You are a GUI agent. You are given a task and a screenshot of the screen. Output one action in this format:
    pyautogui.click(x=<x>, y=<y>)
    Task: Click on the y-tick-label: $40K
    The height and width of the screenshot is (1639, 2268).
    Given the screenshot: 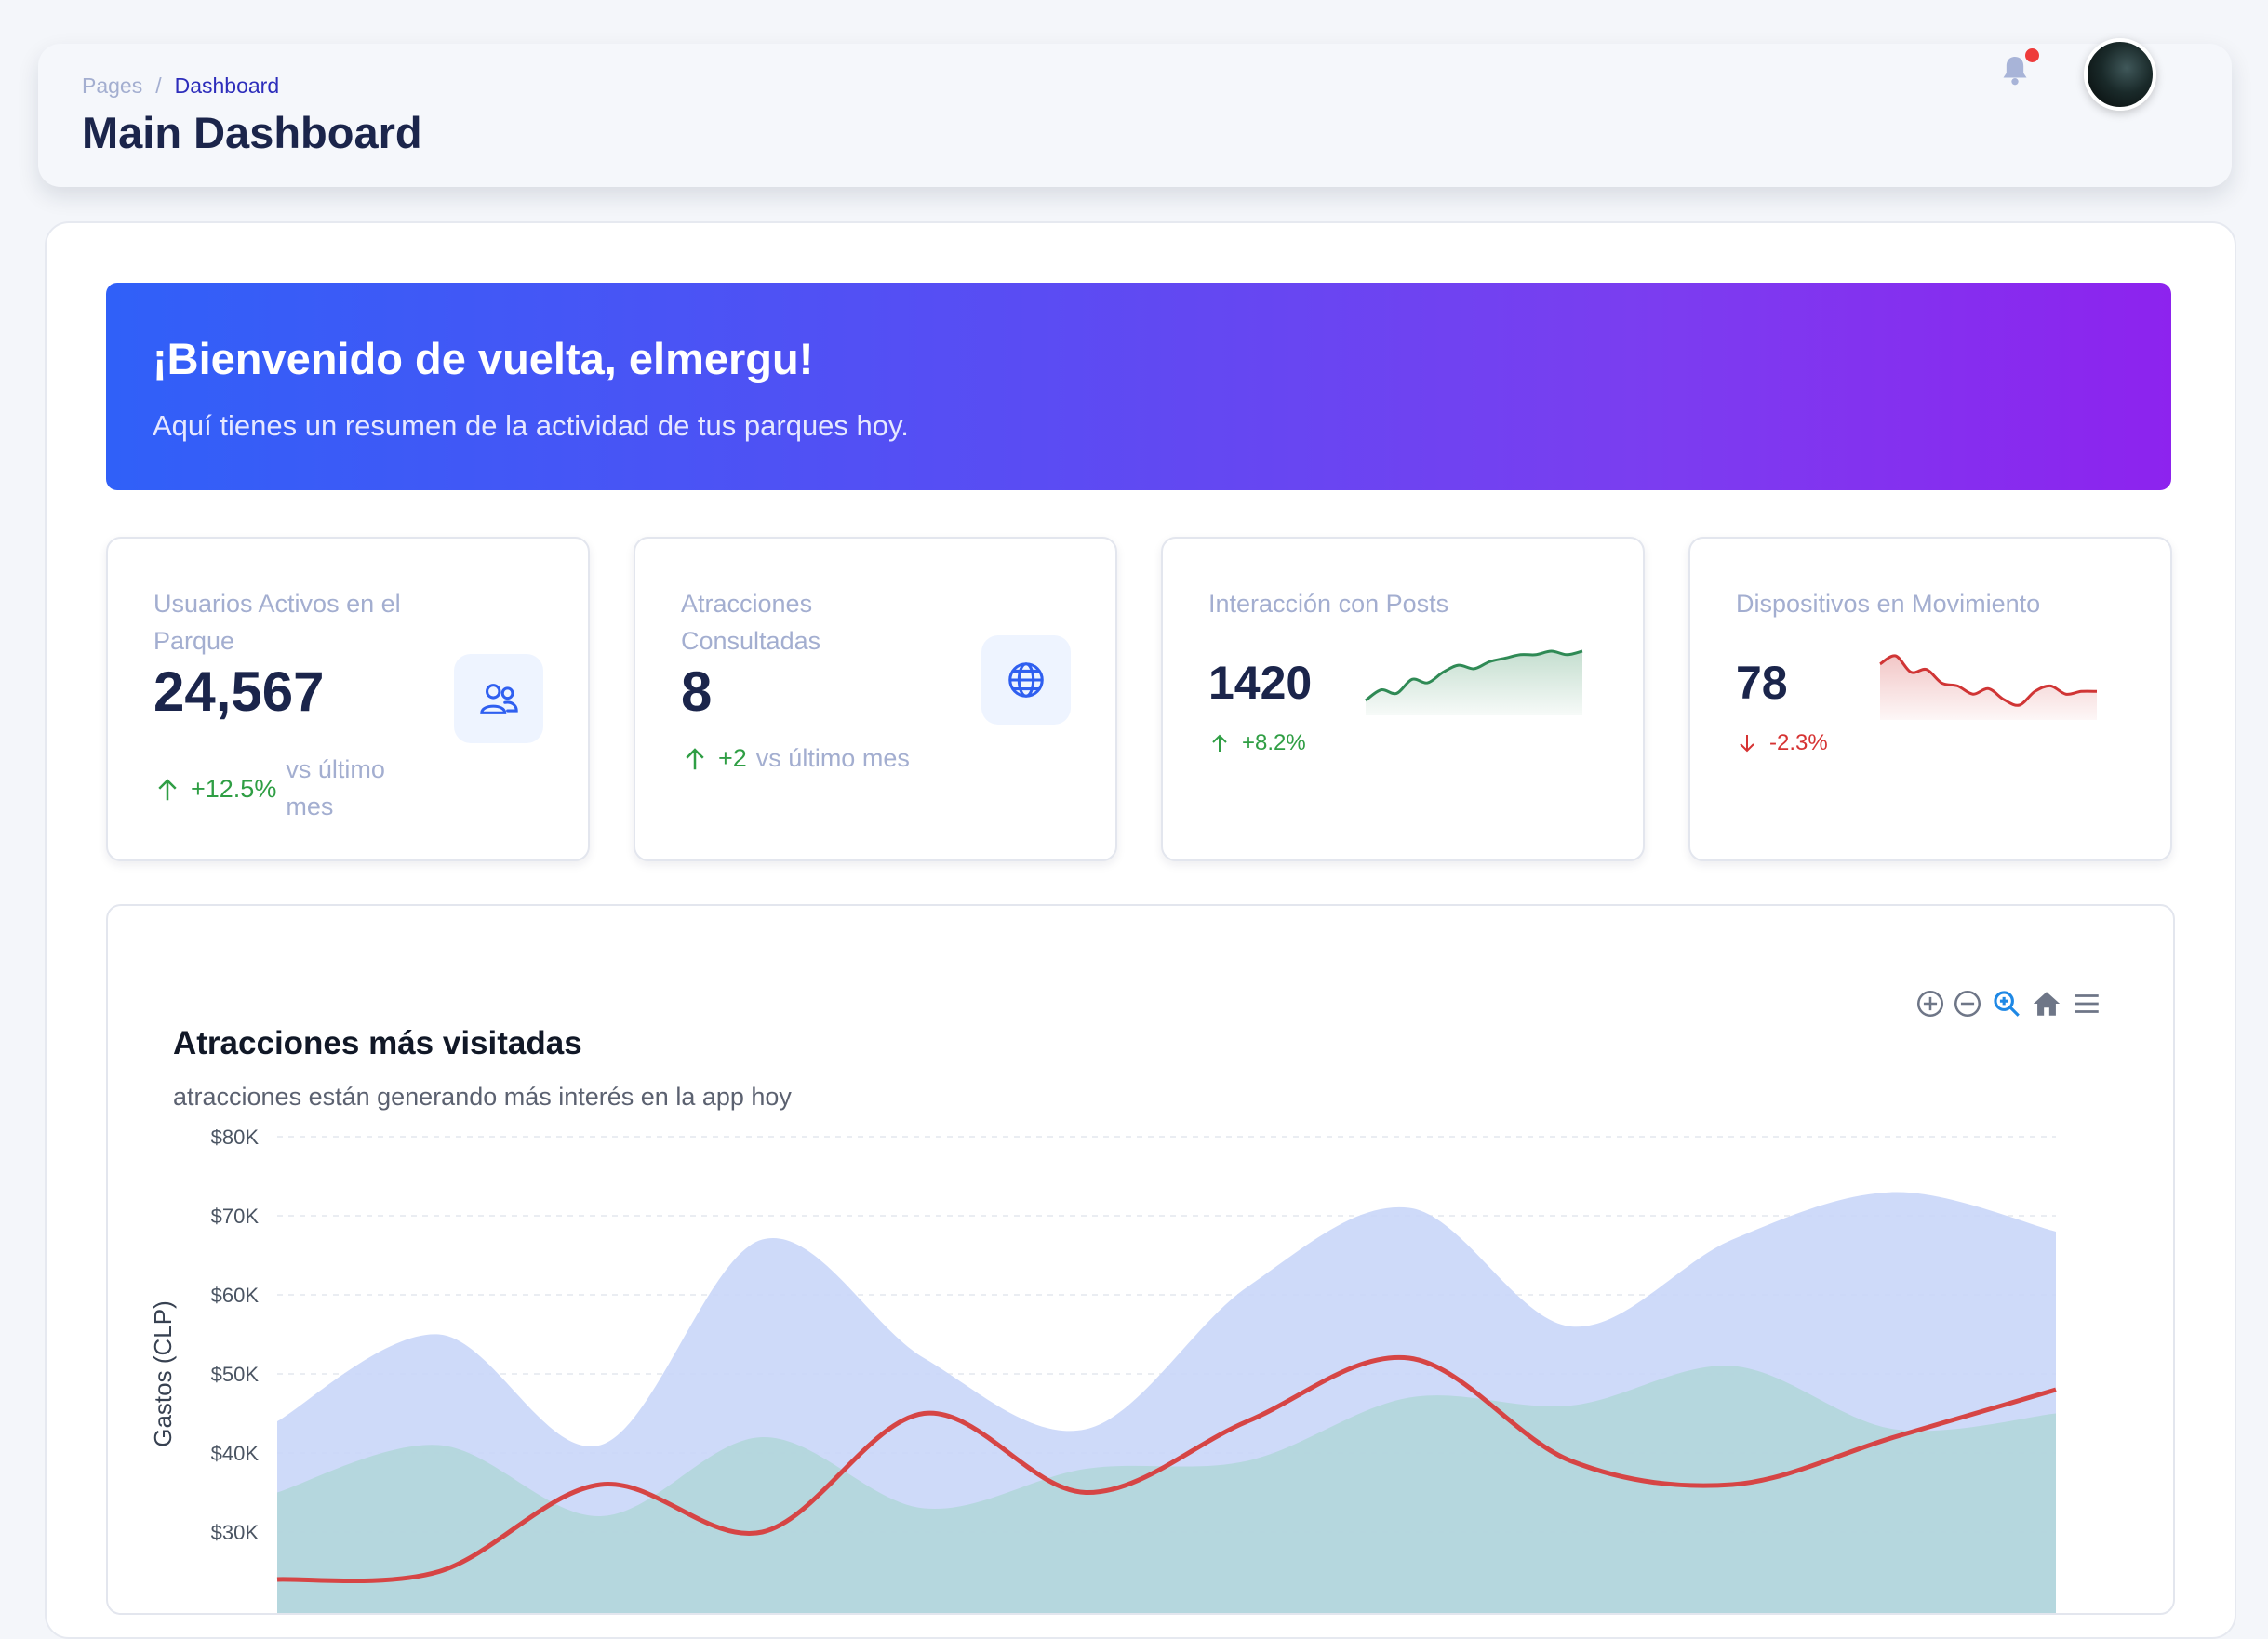 What is the action you would take?
    pyautogui.click(x=236, y=1453)
    